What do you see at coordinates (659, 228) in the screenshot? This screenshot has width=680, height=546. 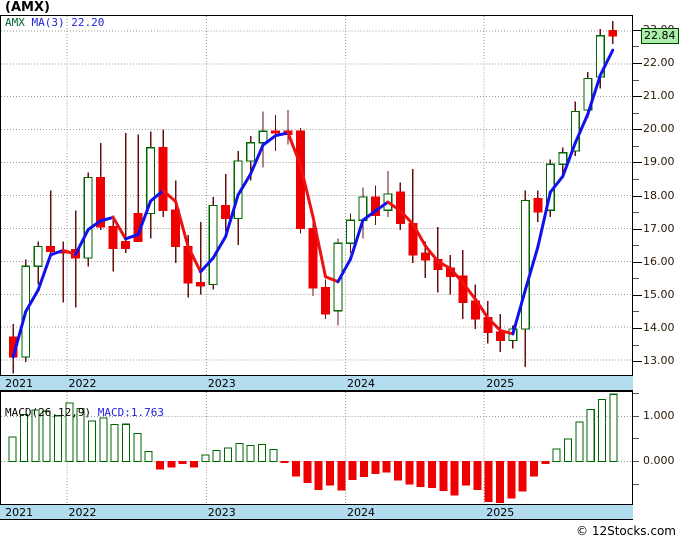 I see `price-tick-label: 17.00` at bounding box center [659, 228].